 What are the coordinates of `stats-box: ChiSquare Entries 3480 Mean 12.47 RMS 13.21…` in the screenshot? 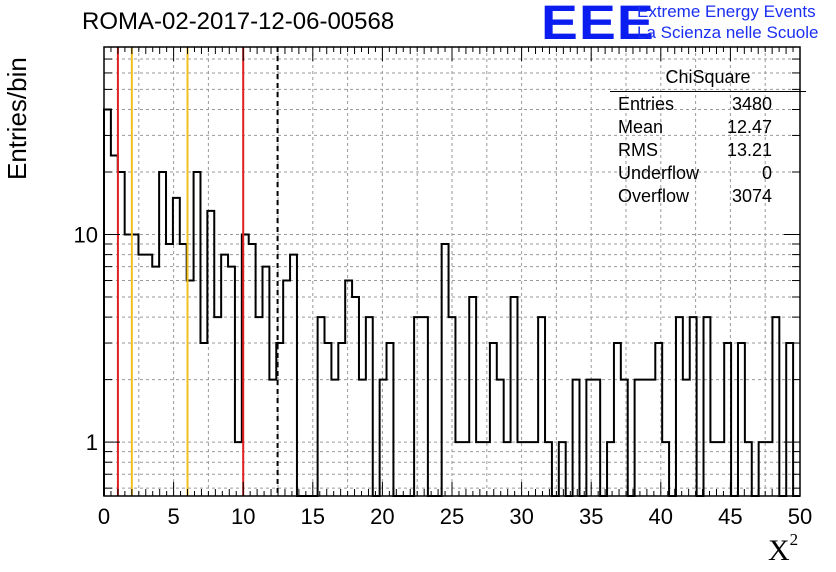 It's located at (708, 137).